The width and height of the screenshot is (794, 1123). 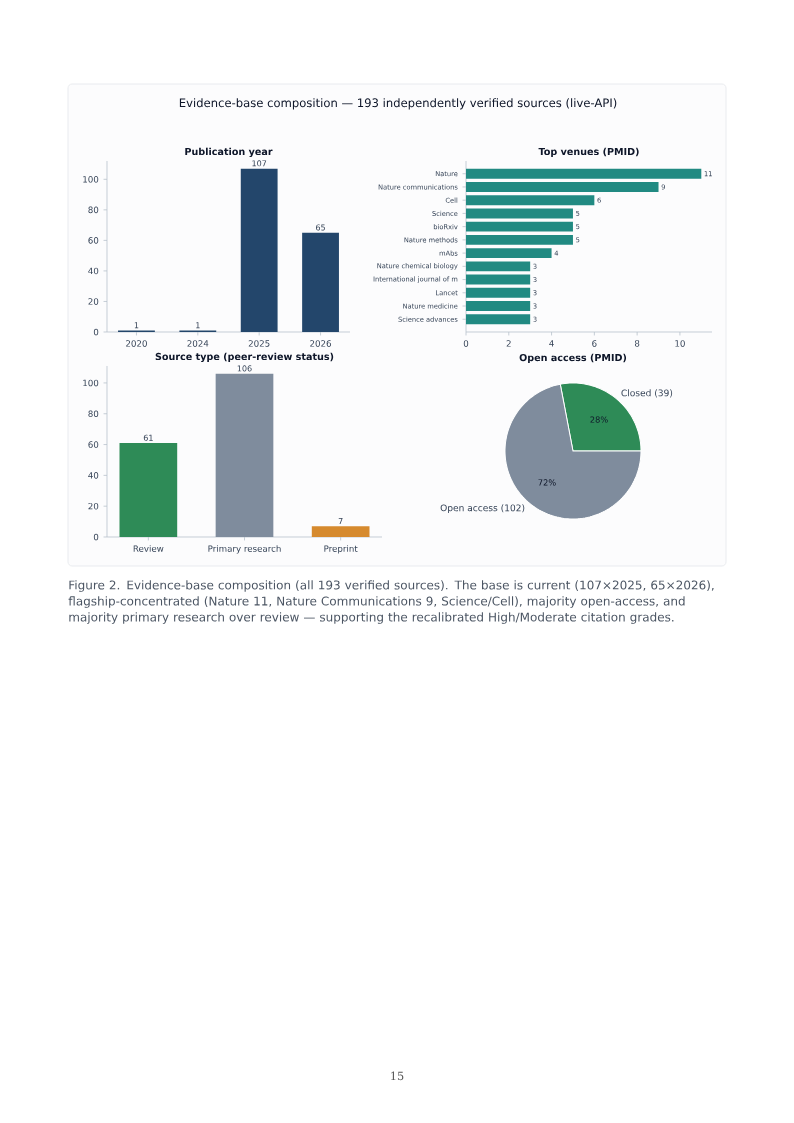 What do you see at coordinates (259, 163) in the screenshot?
I see `data-label: 107` at bounding box center [259, 163].